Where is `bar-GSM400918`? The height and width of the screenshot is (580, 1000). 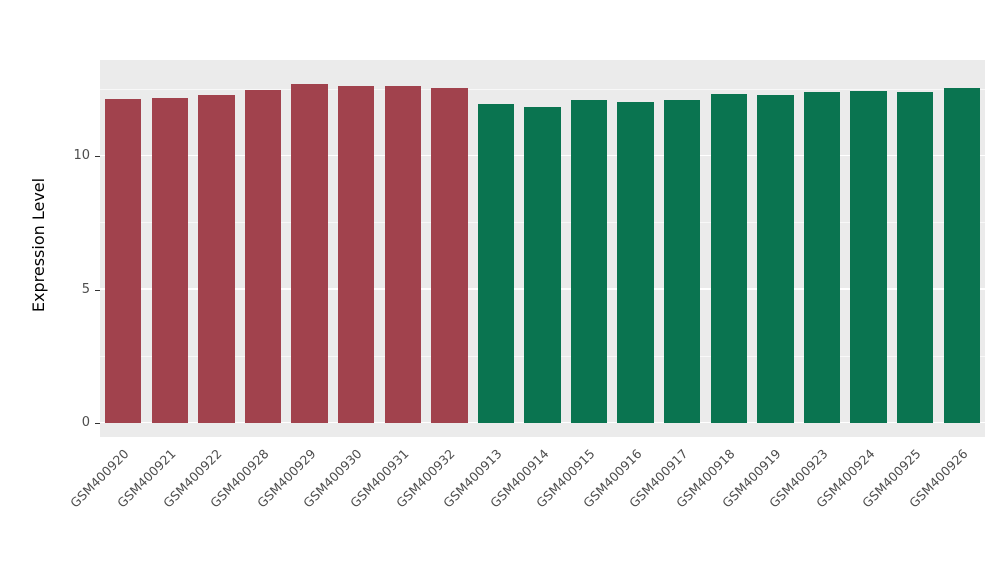 bar-GSM400918 is located at coordinates (728, 258).